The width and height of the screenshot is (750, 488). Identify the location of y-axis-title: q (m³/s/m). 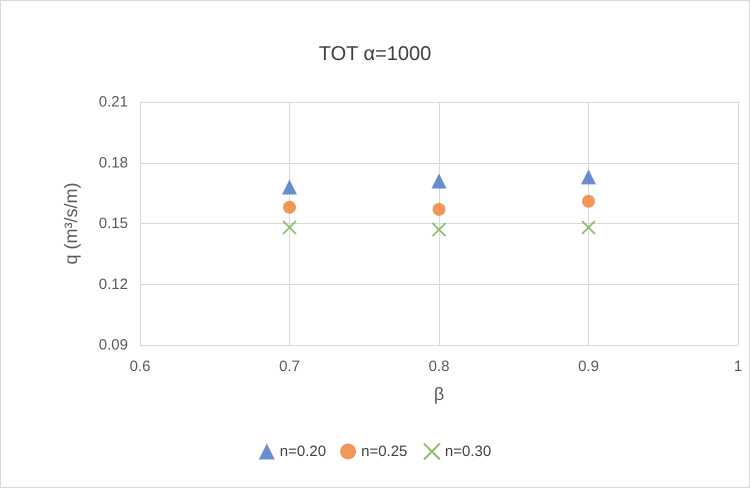
(71, 223).